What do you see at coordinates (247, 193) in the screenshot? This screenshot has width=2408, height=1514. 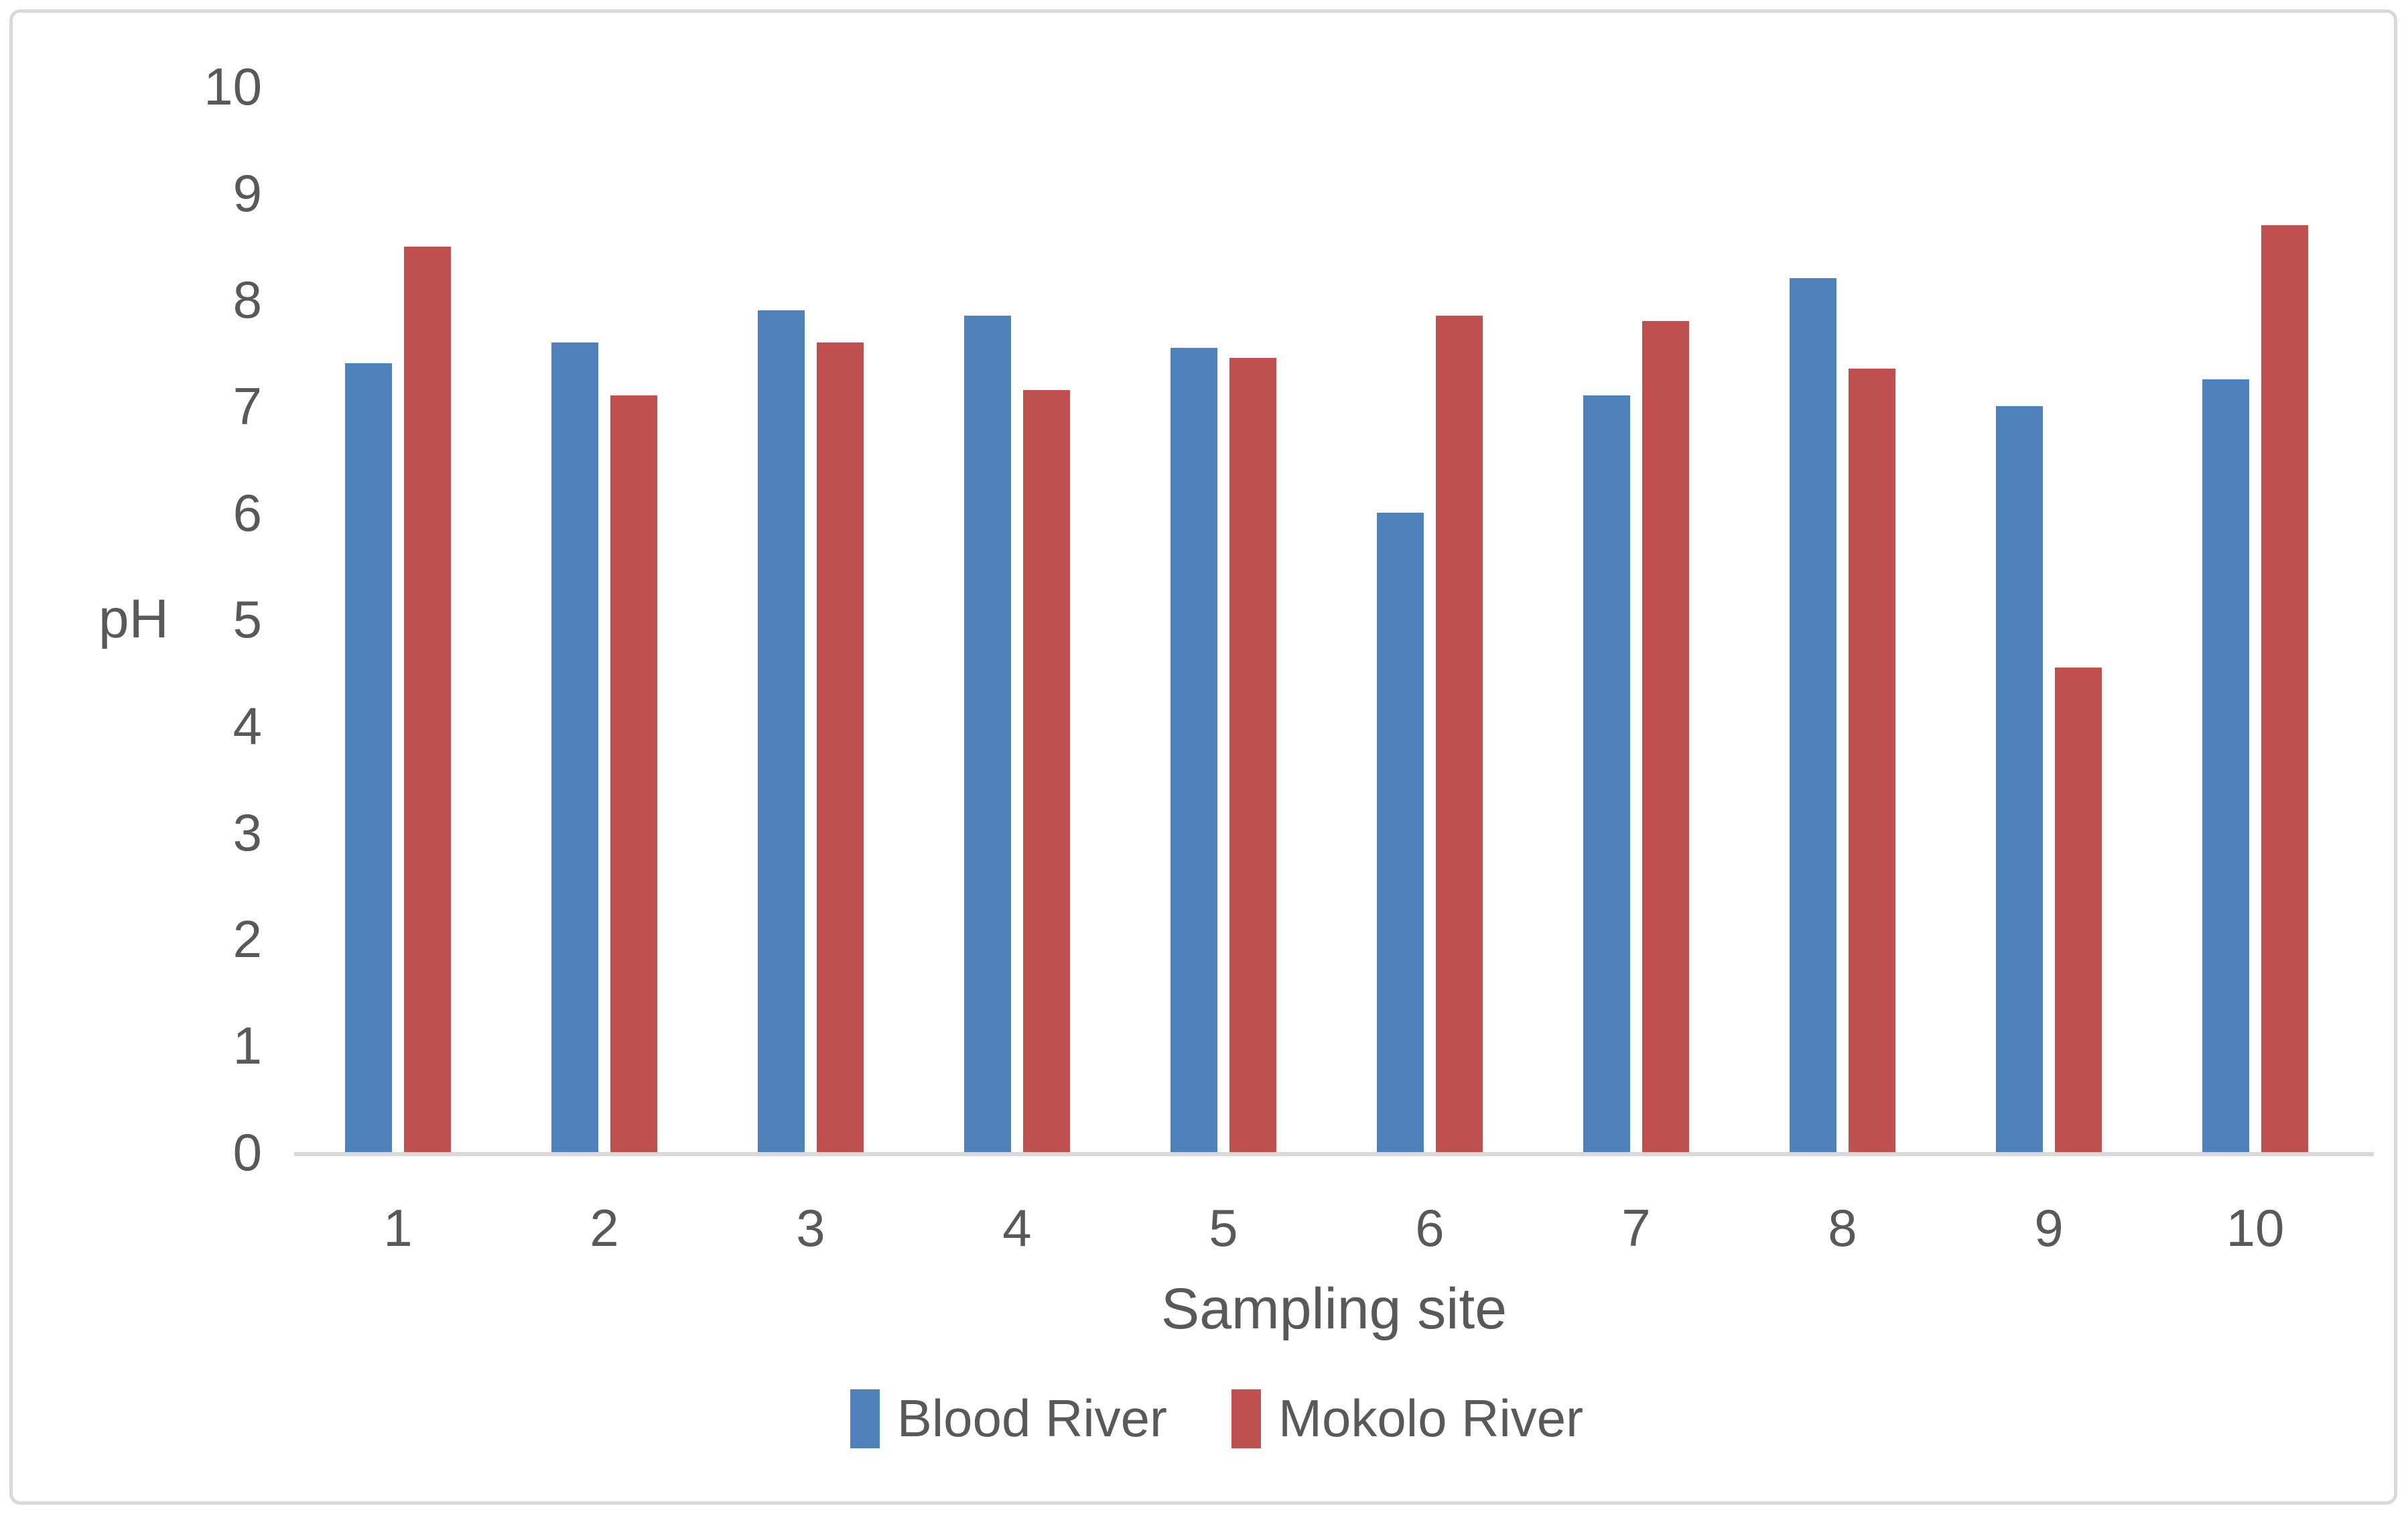 I see `y-tick-label-9: 9` at bounding box center [247, 193].